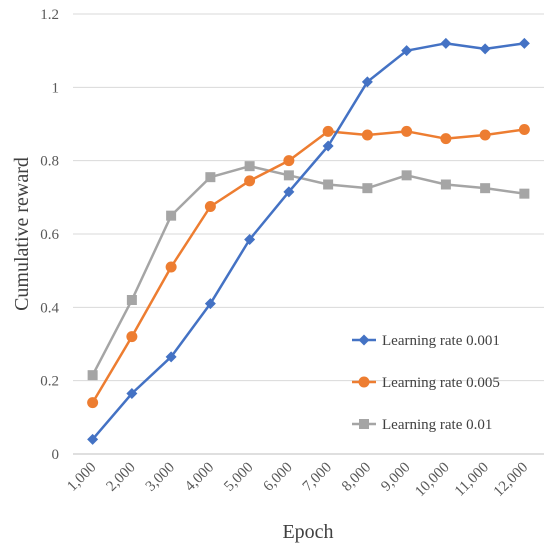 The width and height of the screenshot is (550, 555). I want to click on x-tick-label: 11,000, so click(472, 480).